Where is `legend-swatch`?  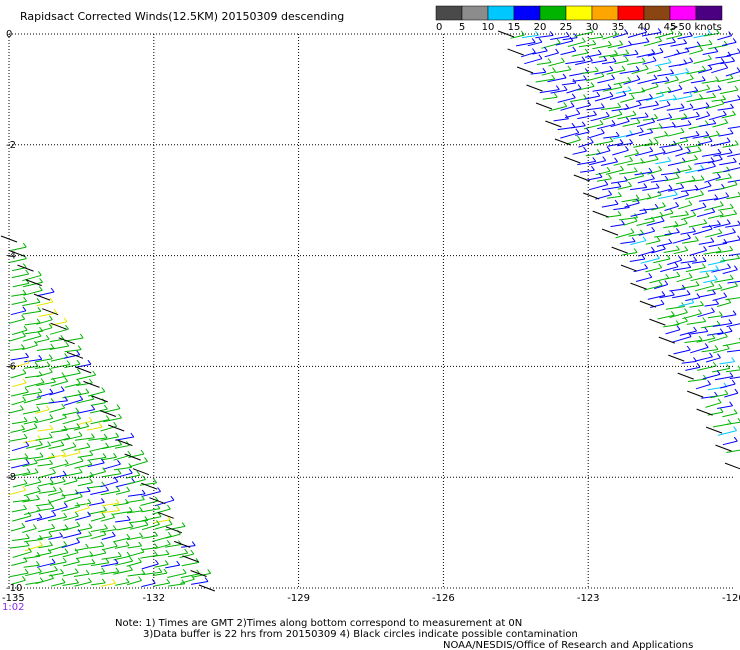
legend-swatch is located at coordinates (527, 13).